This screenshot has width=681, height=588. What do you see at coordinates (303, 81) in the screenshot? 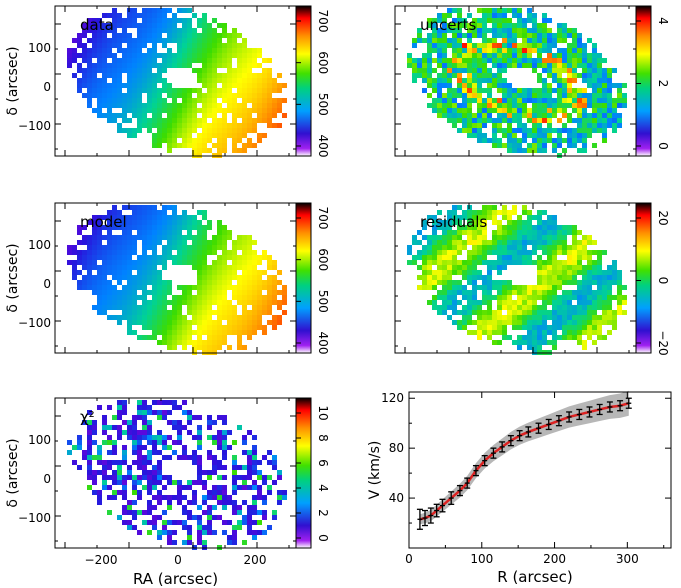
I see `data-colorbar` at bounding box center [303, 81].